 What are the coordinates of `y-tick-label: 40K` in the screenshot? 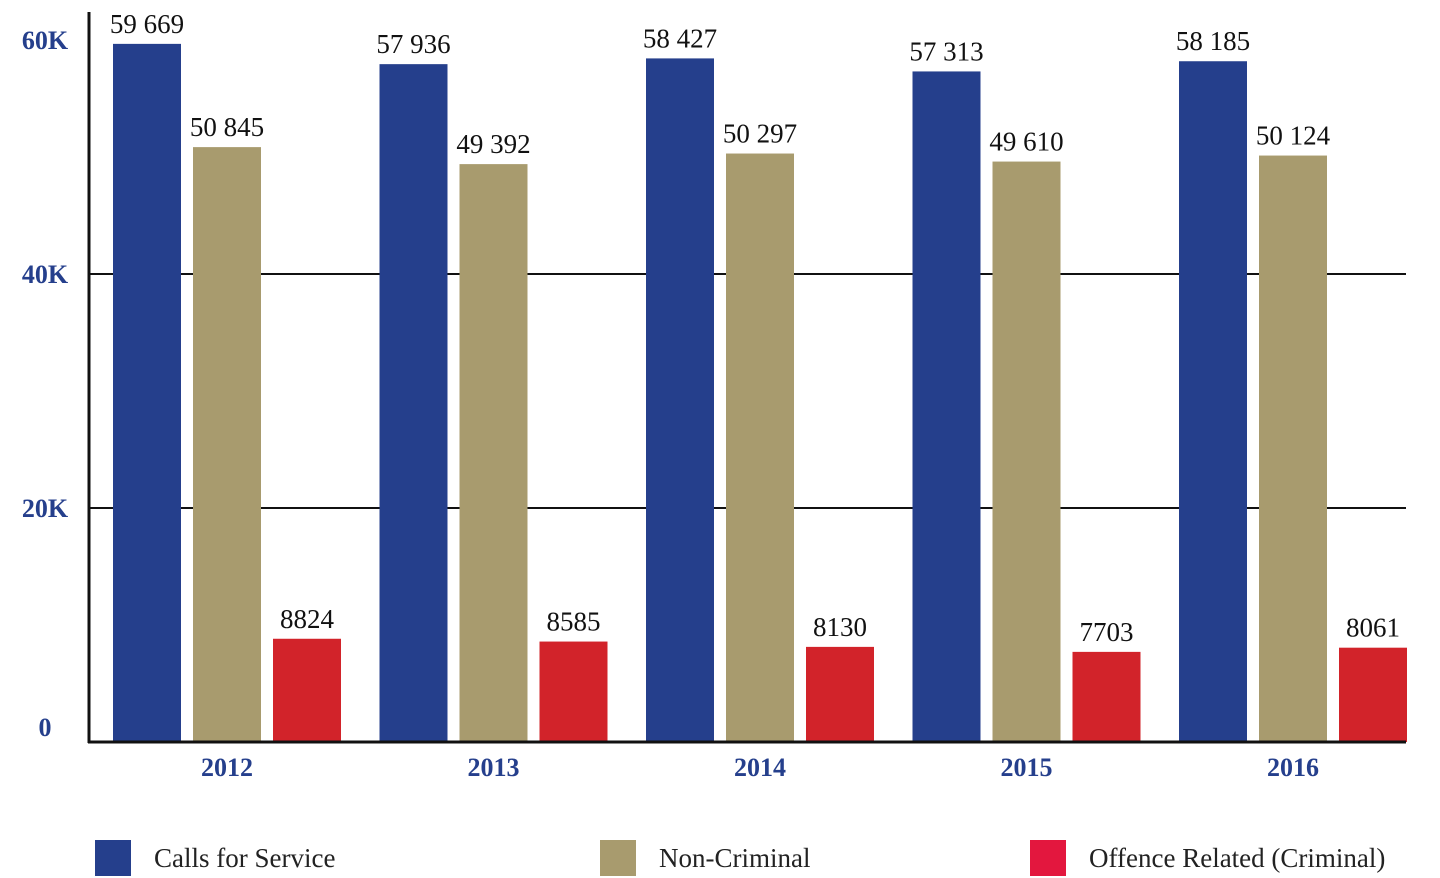 It's located at (45, 274).